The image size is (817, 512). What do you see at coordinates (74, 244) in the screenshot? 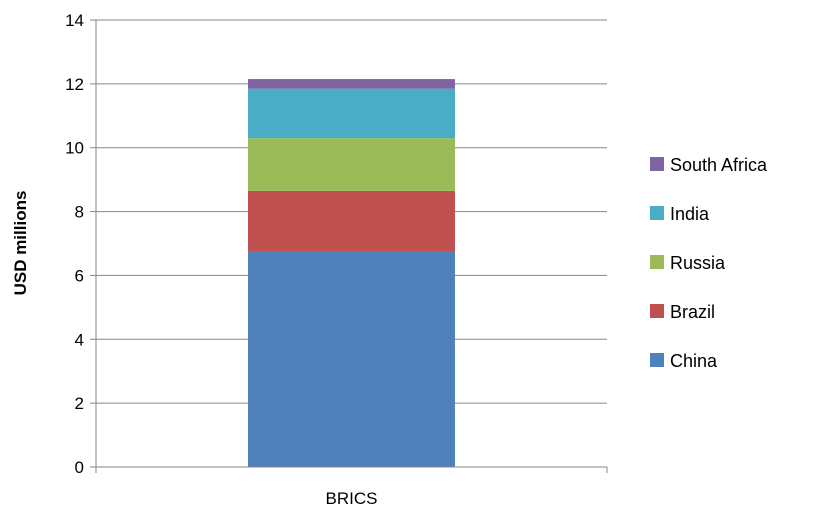
I see `y-tick-labels: 0 2 4 6 8 10 12 14` at bounding box center [74, 244].